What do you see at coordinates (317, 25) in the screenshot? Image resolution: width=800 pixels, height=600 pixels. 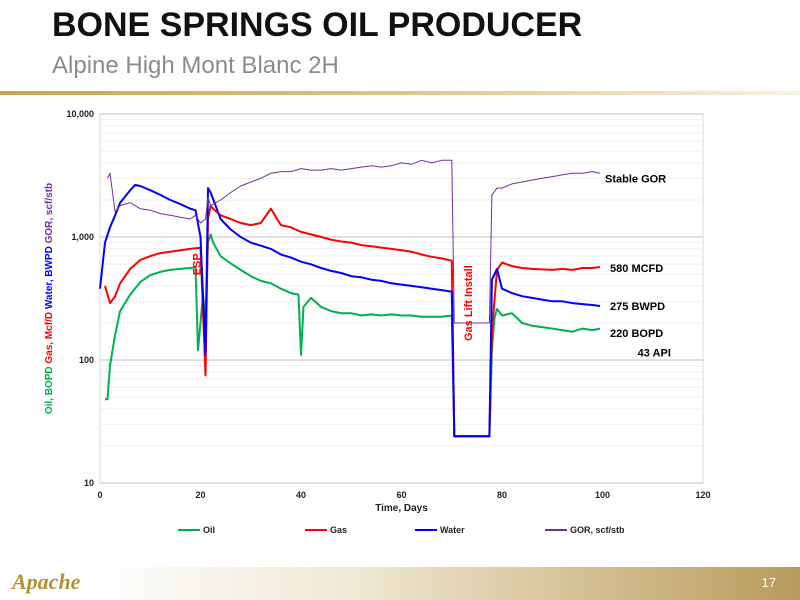 I see `slide-title: BONE SPRINGS OIL PRODUCER` at bounding box center [317, 25].